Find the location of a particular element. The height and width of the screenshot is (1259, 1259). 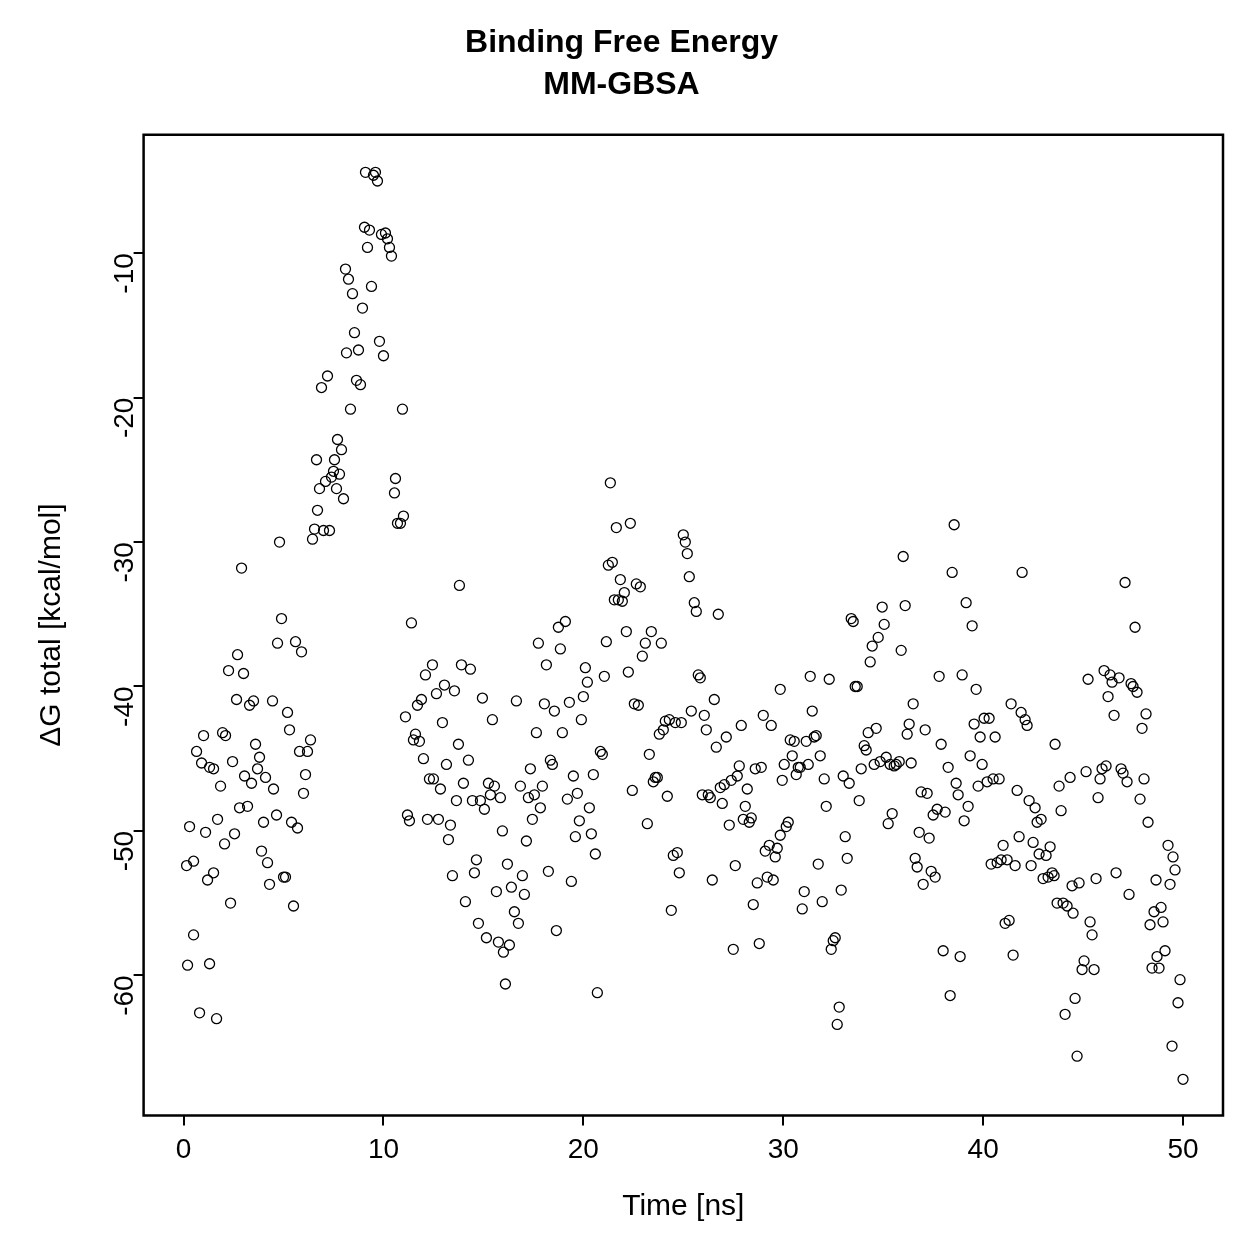

x-tick-label: 30 is located at coordinates (783, 1148).